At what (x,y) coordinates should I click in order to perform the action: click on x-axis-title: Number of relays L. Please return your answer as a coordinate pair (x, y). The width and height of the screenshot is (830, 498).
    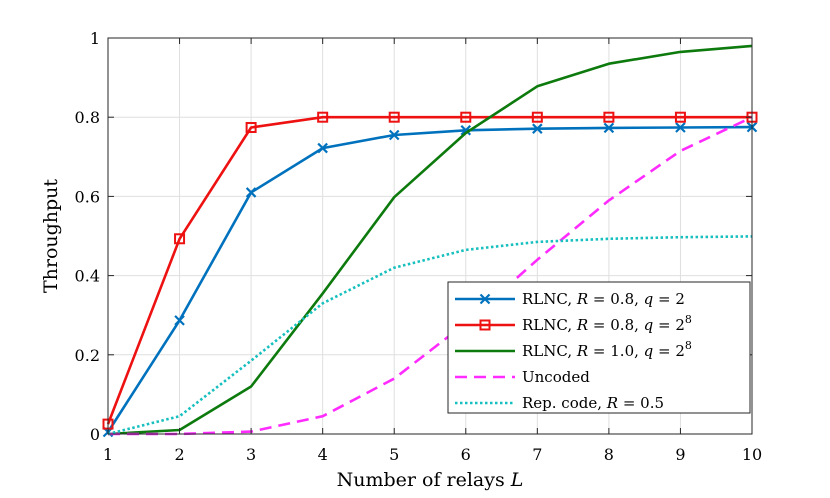
    Looking at the image, I should click on (430, 480).